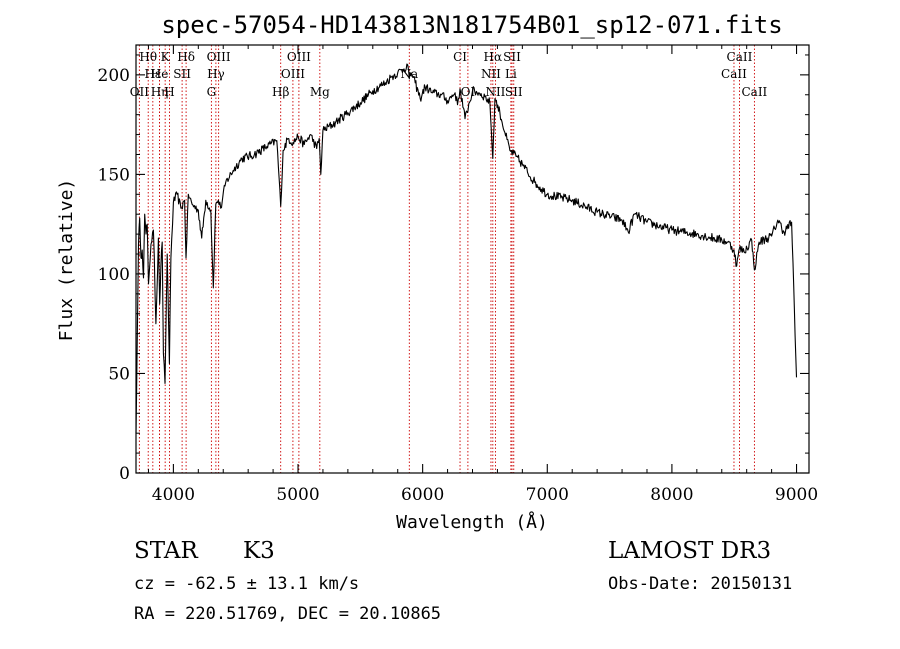 The image size is (900, 649). I want to click on x-tick-label: 5000, so click(297, 495).